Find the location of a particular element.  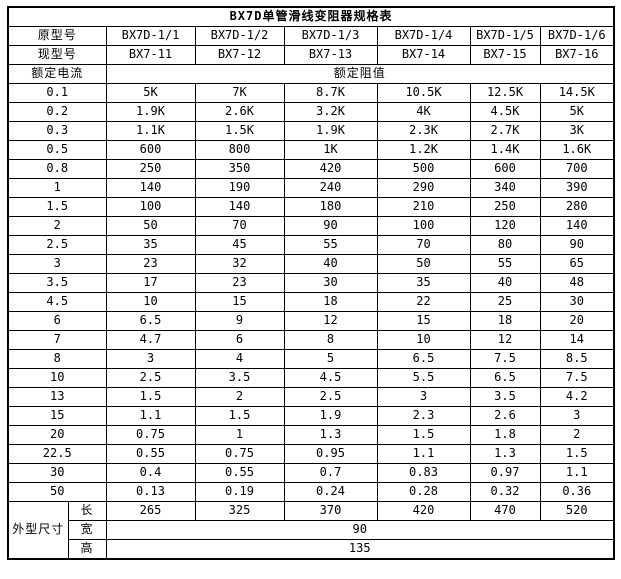

title-row: BX7D单管滑线变阻器规格表 is located at coordinates (311, 16).